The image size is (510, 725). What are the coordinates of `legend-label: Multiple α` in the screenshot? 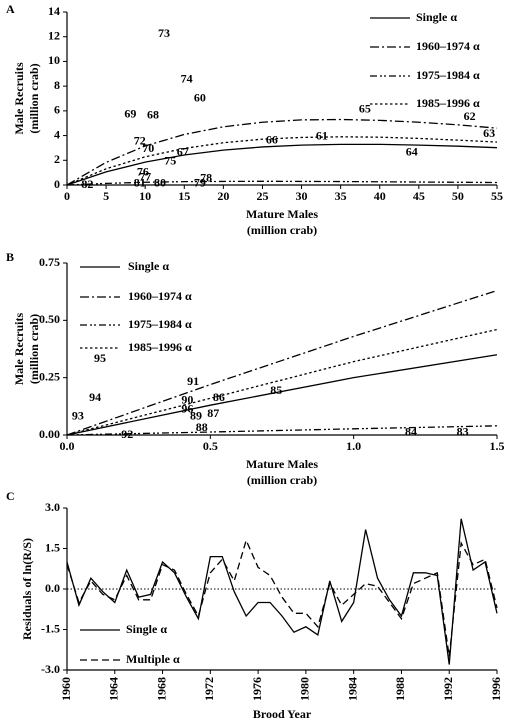 It's located at (153, 659).